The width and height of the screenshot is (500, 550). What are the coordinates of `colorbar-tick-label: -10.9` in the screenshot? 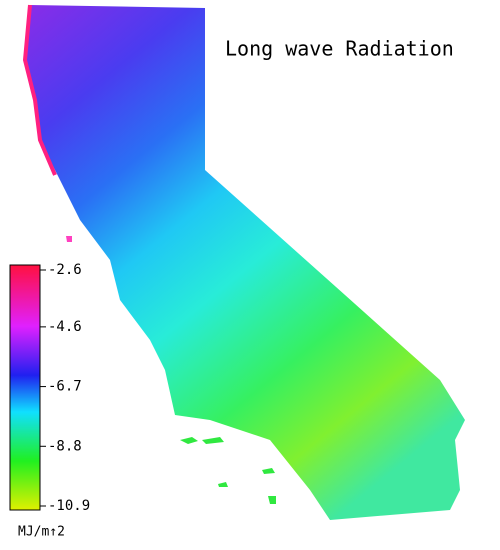 It's located at (69, 506).